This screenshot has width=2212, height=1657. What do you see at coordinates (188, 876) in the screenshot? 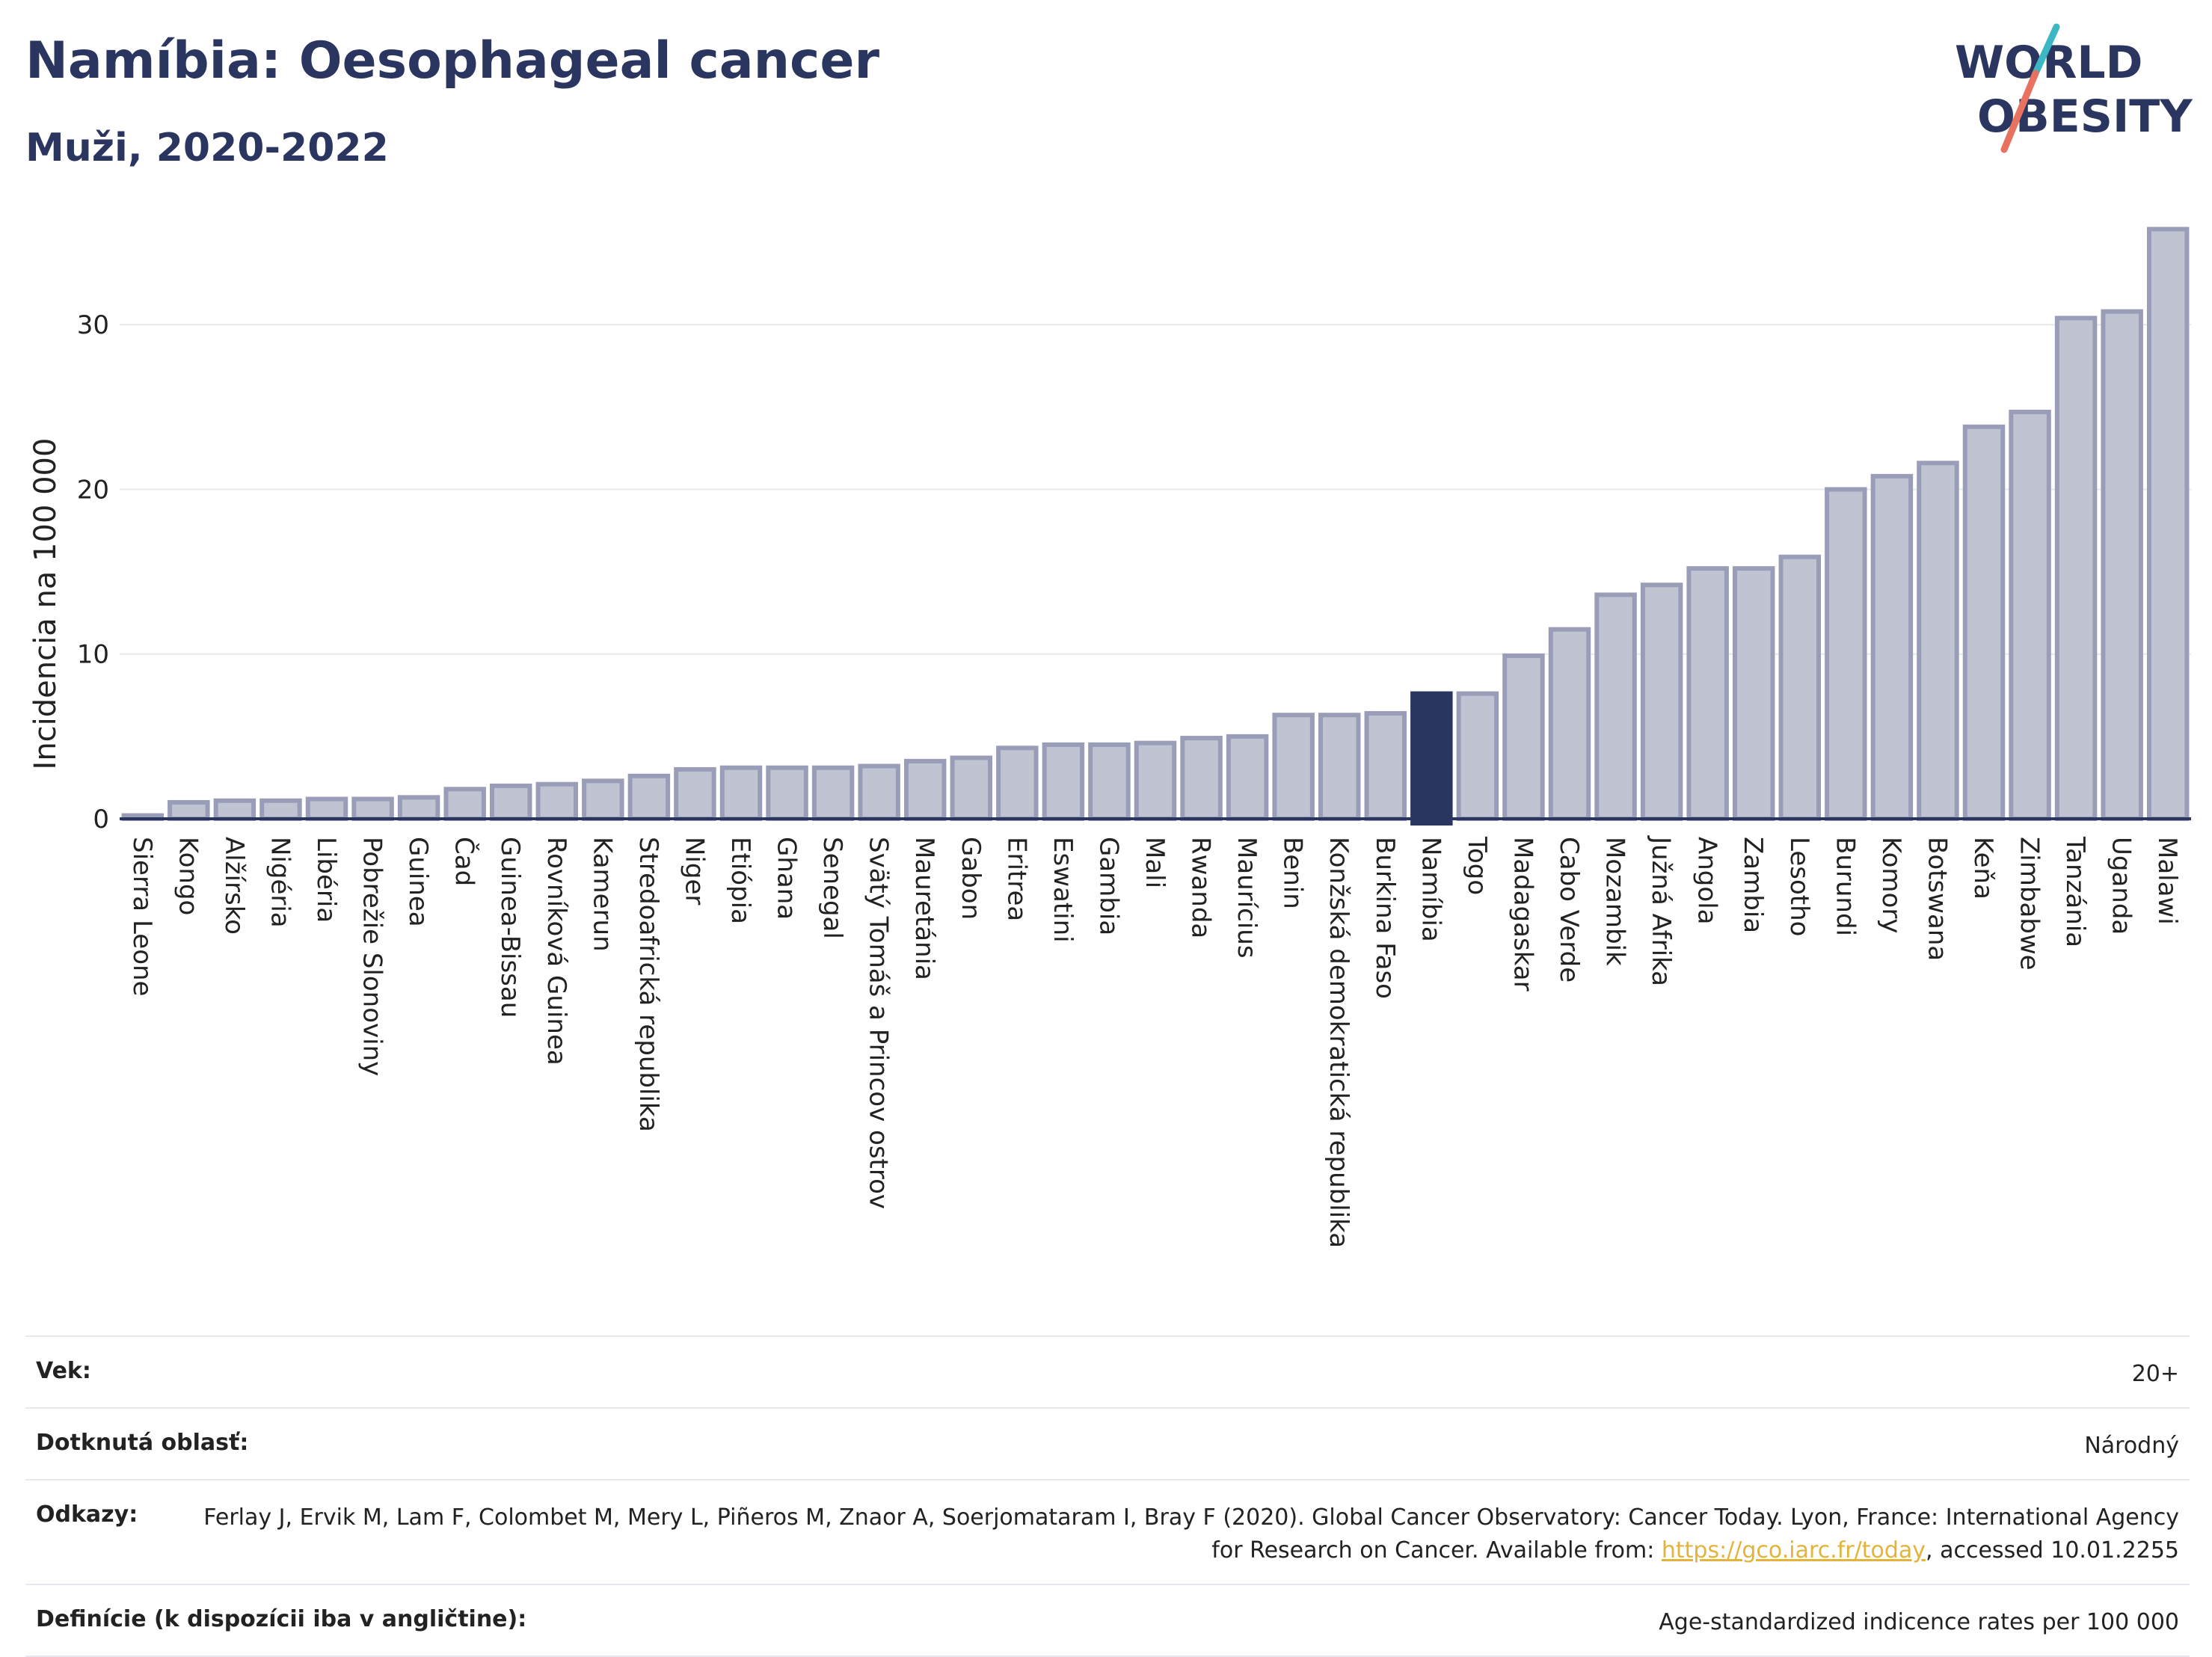
I see `x-tick-label: Kongo` at bounding box center [188, 876].